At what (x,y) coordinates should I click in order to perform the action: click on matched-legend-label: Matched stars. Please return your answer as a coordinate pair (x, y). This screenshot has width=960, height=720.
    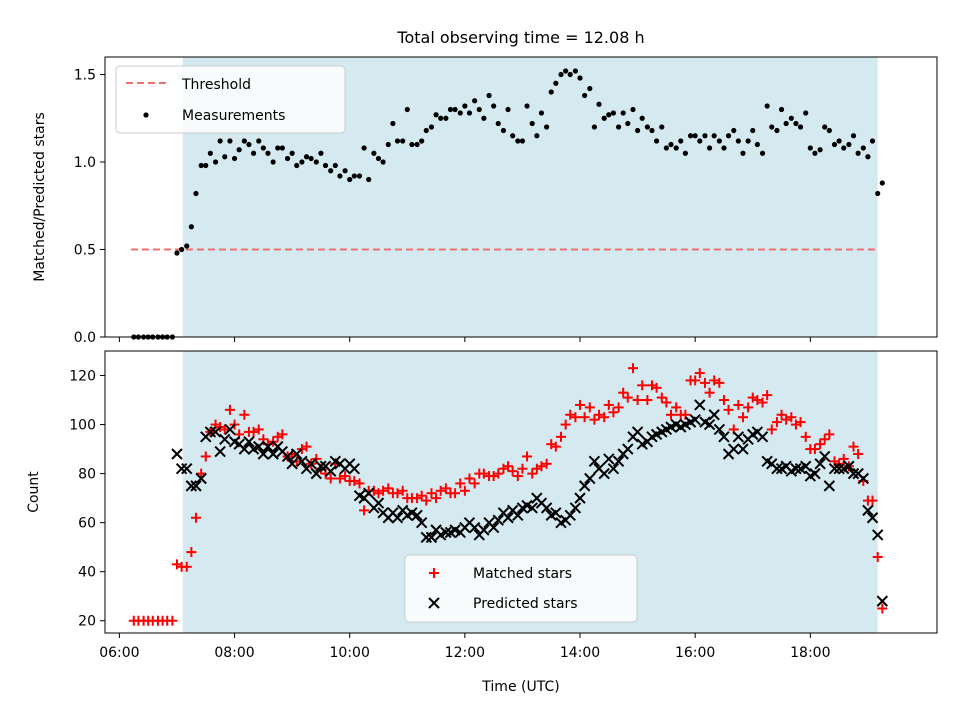
    Looking at the image, I should click on (522, 574).